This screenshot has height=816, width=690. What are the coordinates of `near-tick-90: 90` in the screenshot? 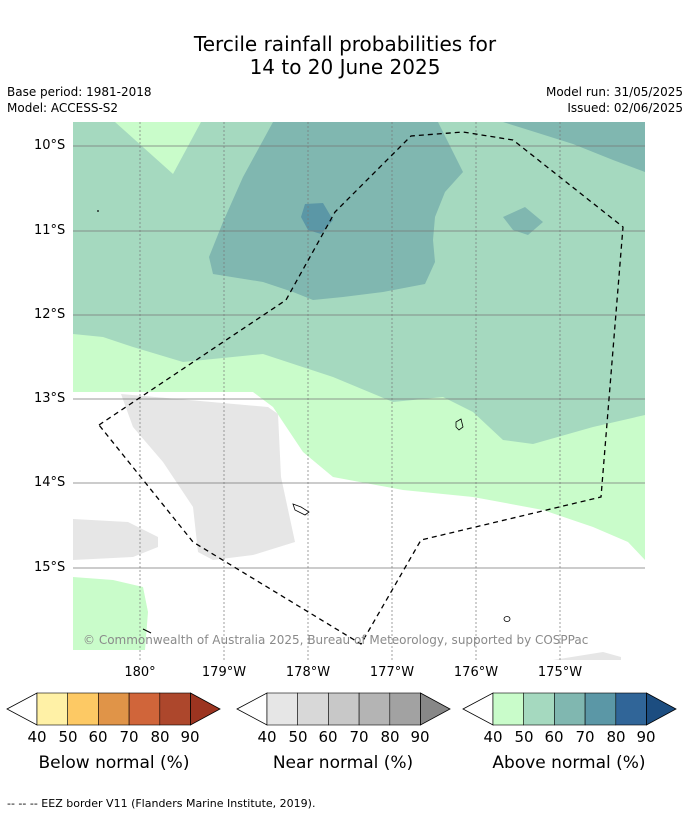 It's located at (420, 737).